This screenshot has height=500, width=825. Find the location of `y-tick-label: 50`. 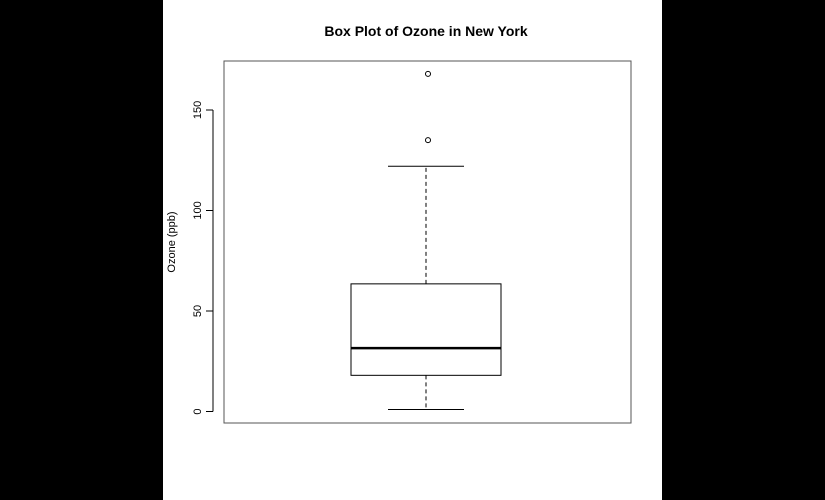

y-tick-label: 50 is located at coordinates (198, 311).